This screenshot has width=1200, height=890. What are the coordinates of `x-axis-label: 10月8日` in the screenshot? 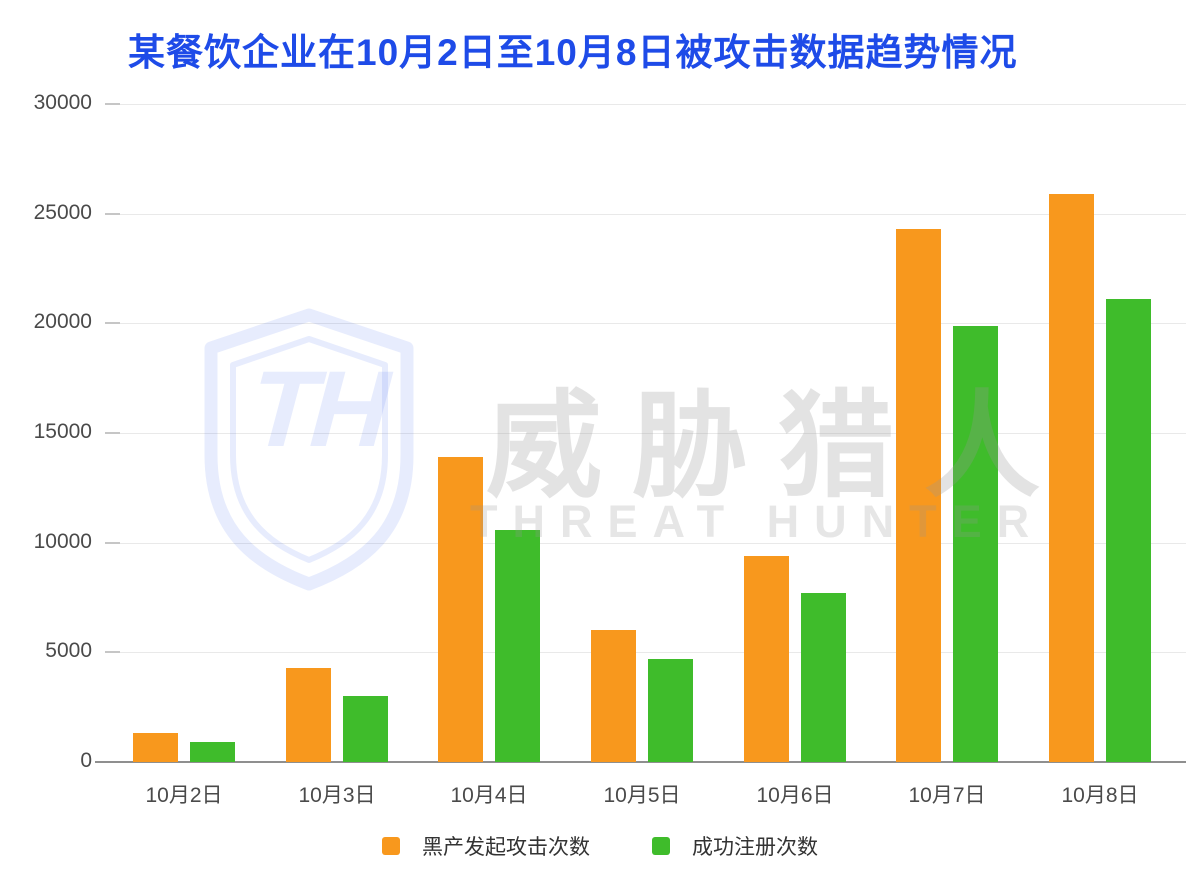 It's located at (1100, 795).